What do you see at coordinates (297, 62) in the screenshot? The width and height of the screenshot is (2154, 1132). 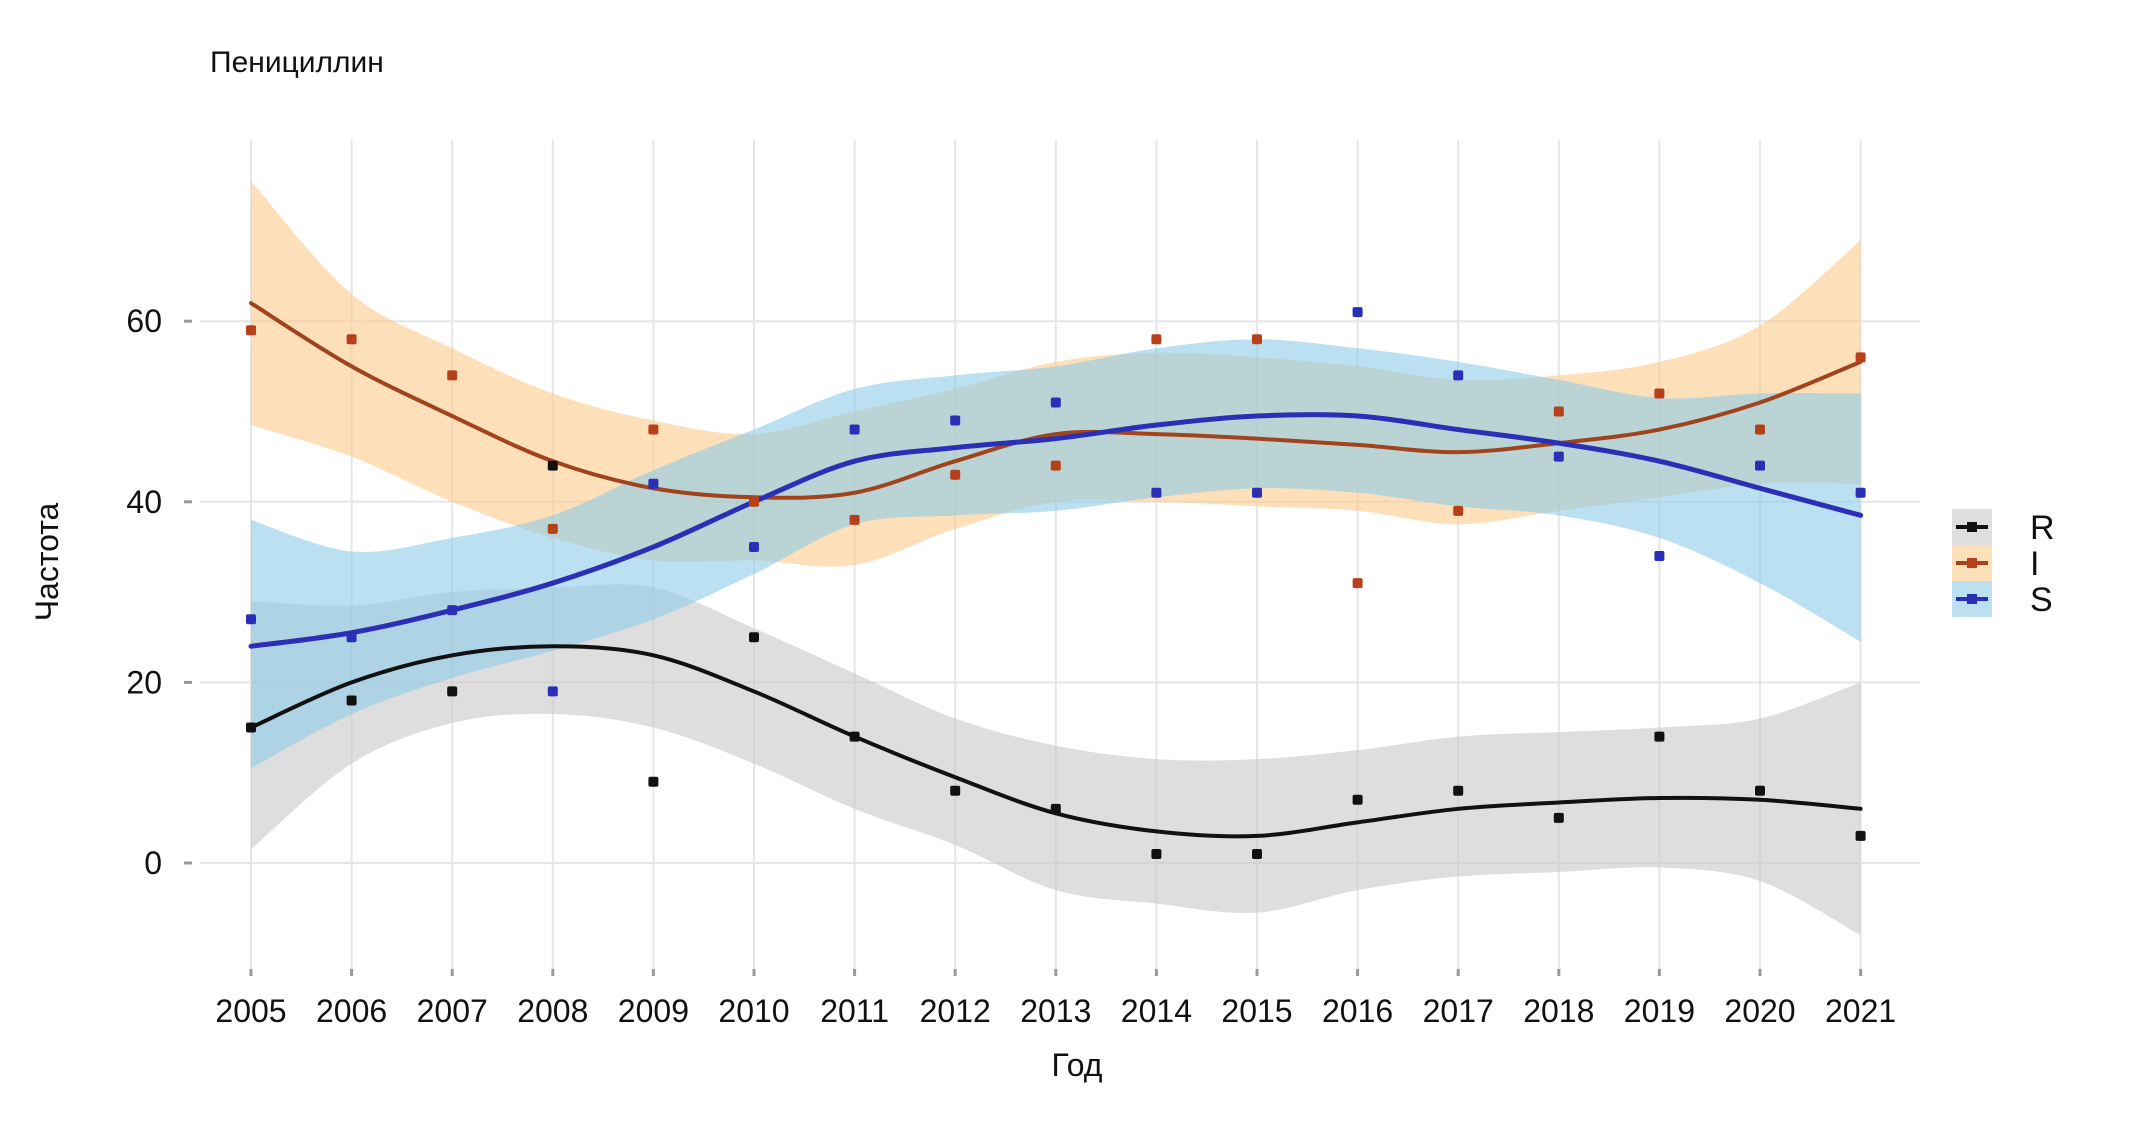 I see `chart-title: Пенициллин` at bounding box center [297, 62].